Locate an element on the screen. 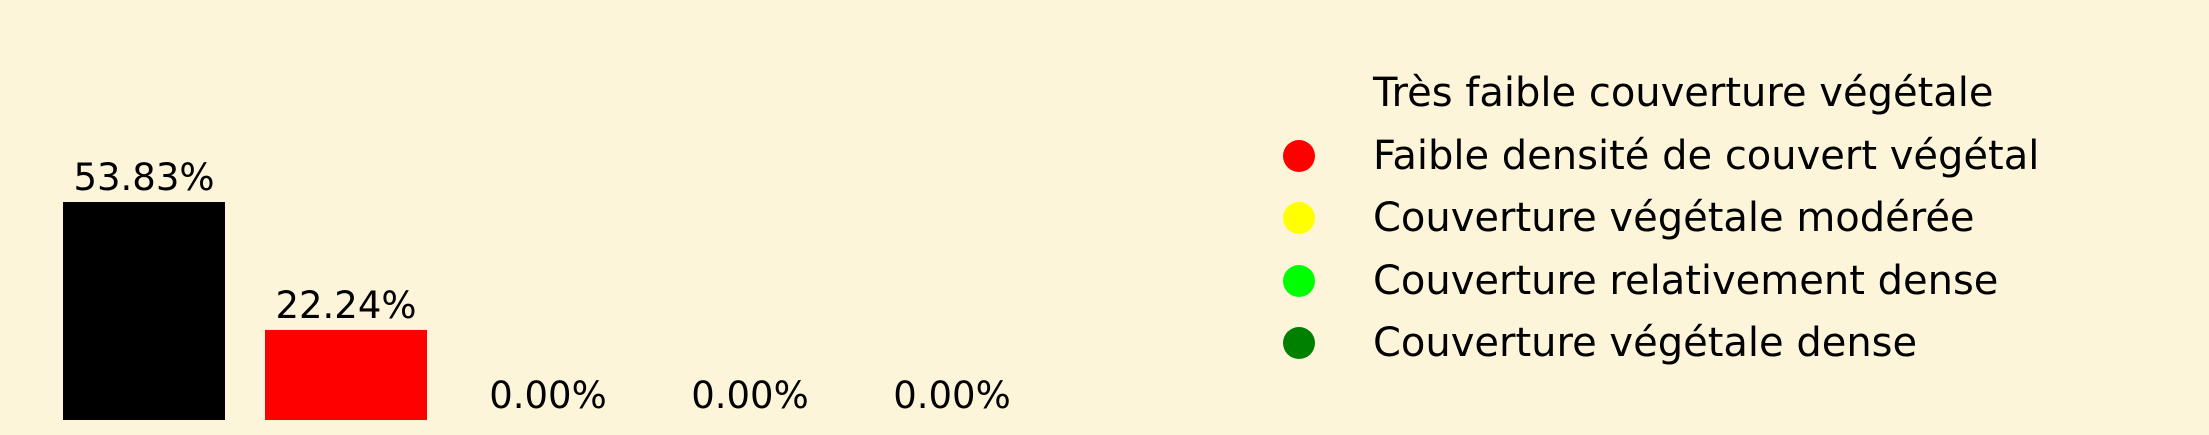 Image resolution: width=2209 pixels, height=435 pixels. legend-label: Couverture végétale modérée is located at coordinates (1674, 218).